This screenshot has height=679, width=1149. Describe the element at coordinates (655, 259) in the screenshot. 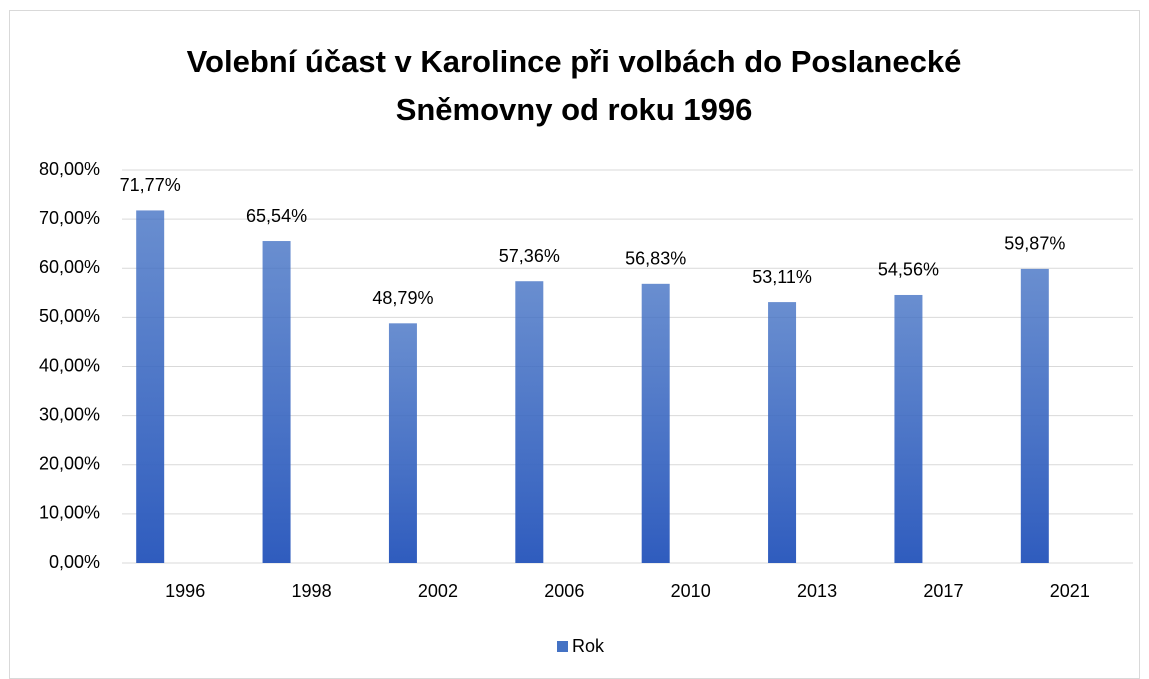

I see `data-label: 56,83%` at that location.